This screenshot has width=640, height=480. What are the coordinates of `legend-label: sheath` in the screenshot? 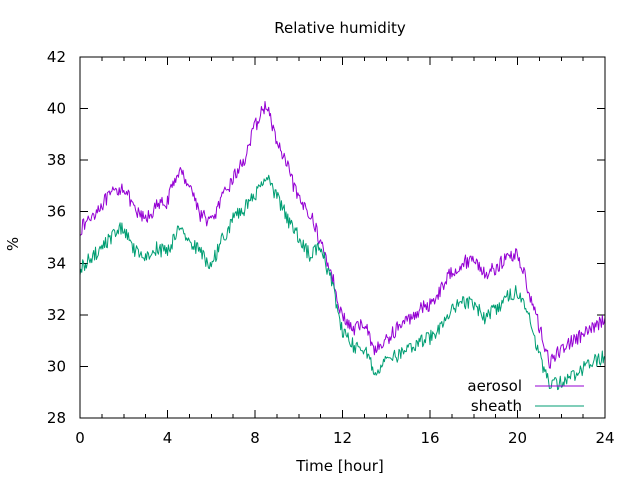 It's located at (496, 406).